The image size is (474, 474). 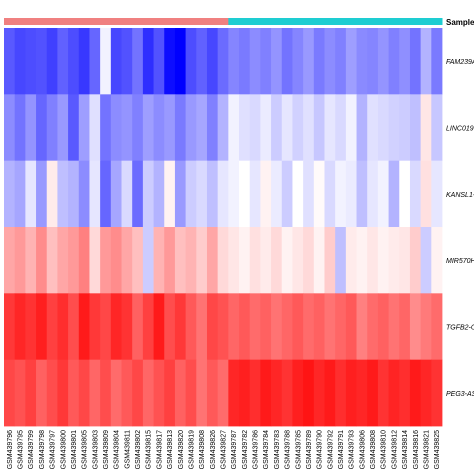 What do you see at coordinates (460, 62) in the screenshot?
I see `row-label: FAM239A` at bounding box center [460, 62].